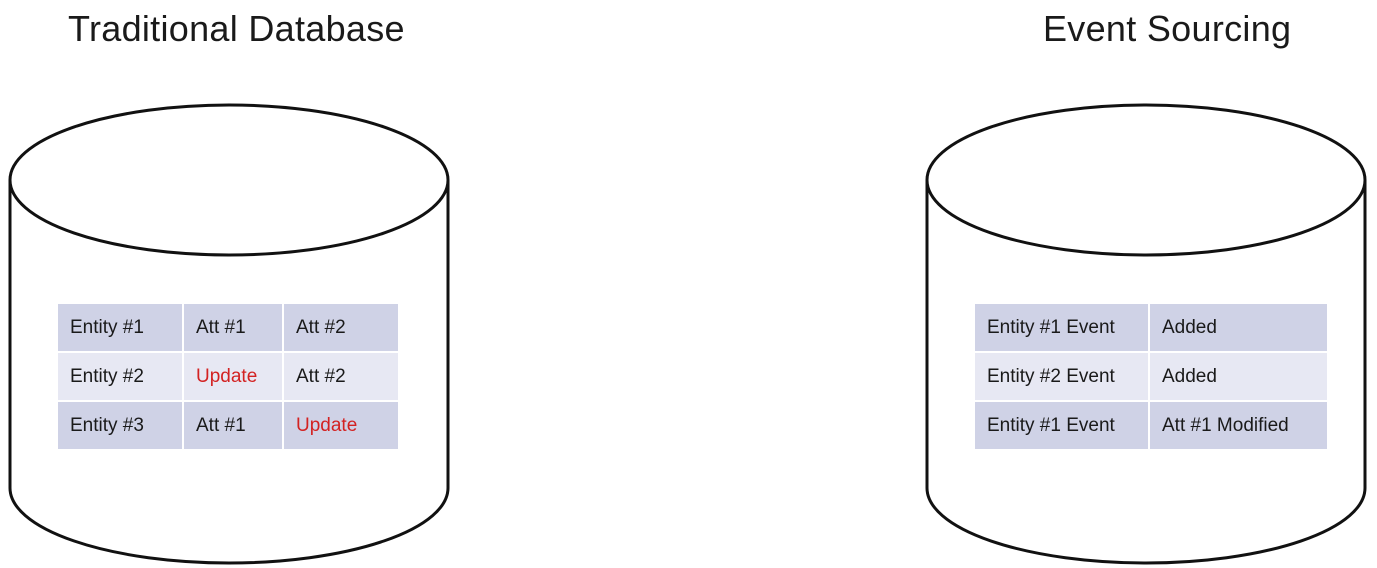  I want to click on entity-cell: Entity #3, so click(120, 425).